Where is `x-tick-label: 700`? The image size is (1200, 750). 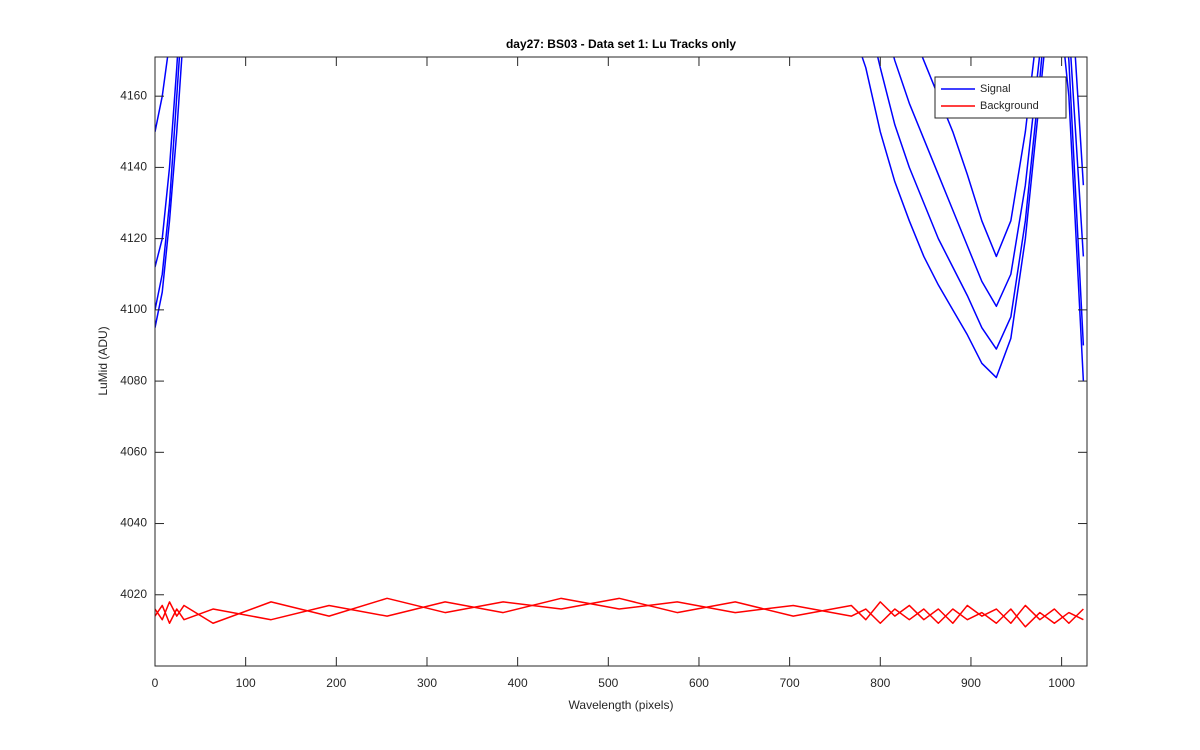
x-tick-label: 700 is located at coordinates (790, 683).